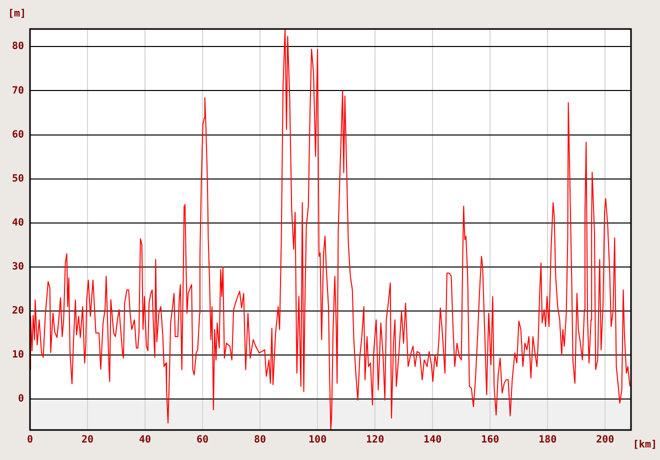 The width and height of the screenshot is (660, 460). Describe the element at coordinates (30, 440) in the screenshot. I see `x-tick-label: 0` at that location.